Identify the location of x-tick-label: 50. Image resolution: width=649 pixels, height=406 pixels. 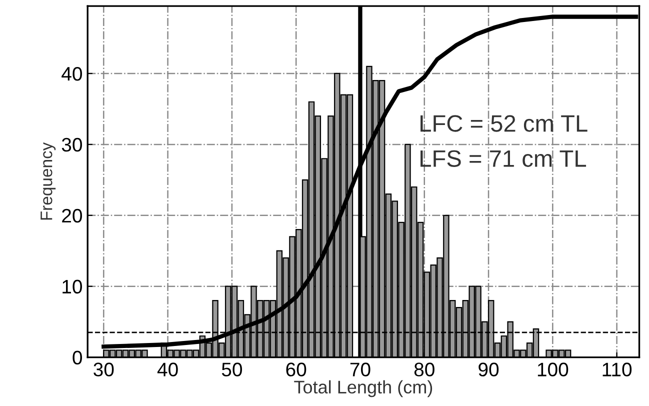
(232, 369).